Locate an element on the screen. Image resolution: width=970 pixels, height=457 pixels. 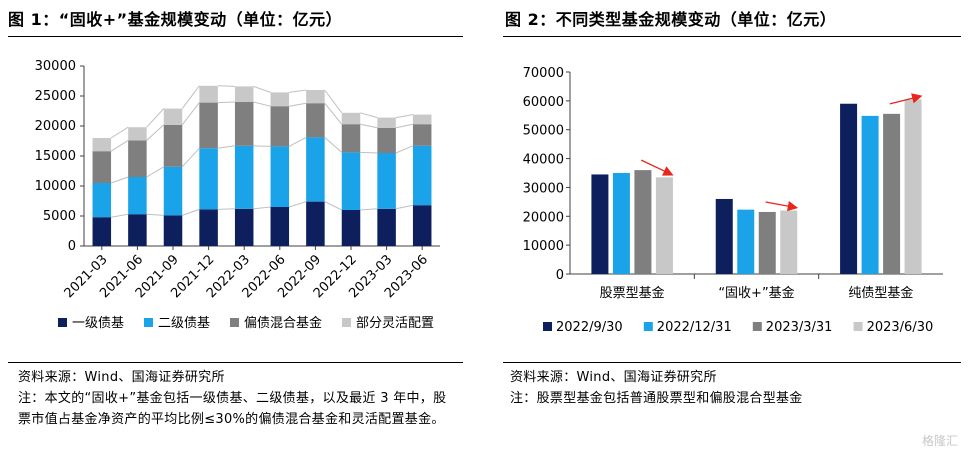
x-tick-label: 股票型基金 is located at coordinates (632, 293).